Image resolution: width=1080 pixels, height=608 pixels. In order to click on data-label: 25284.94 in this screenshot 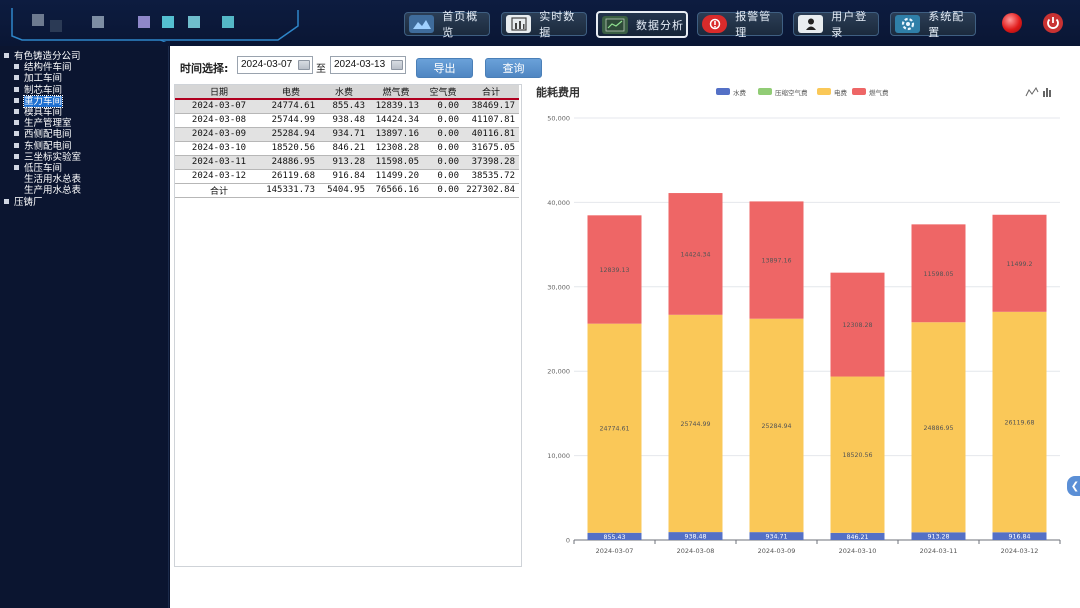, I will do `click(776, 426)`.